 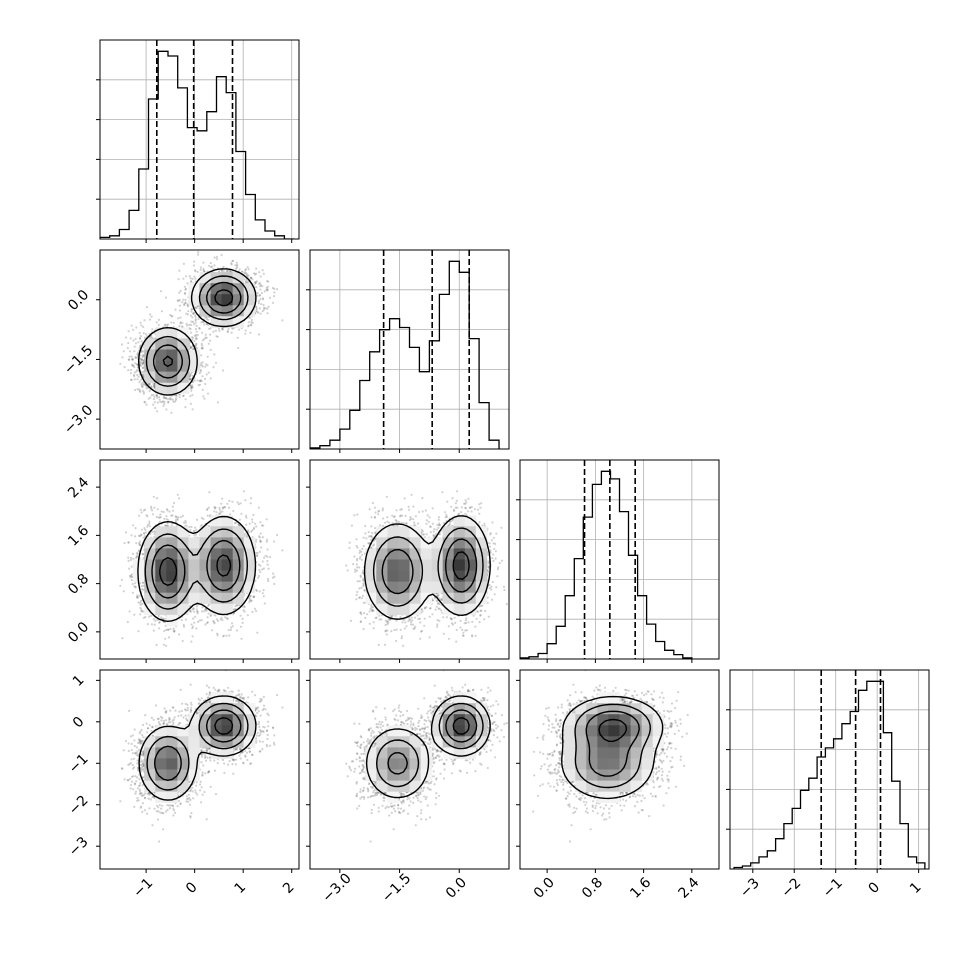 What do you see at coordinates (130, 338) in the screenshot?
I see `scatter-point-1-0-1917` at bounding box center [130, 338].